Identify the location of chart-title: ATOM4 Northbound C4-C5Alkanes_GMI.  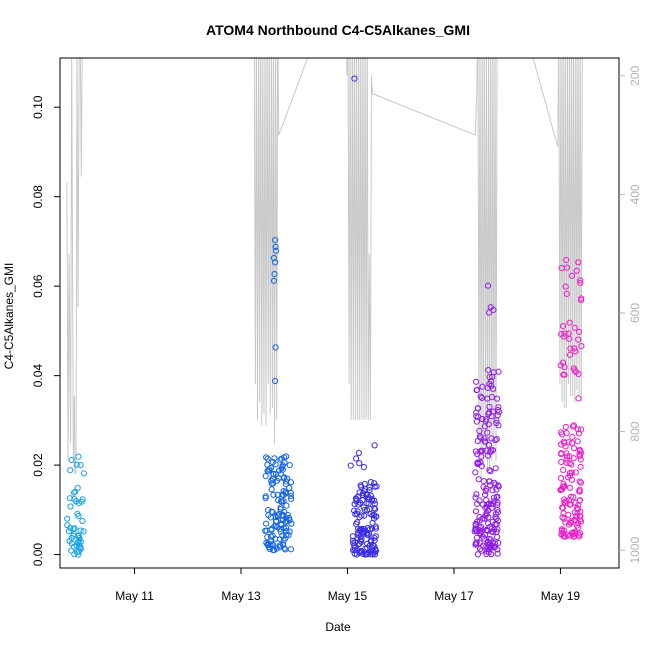
(338, 30).